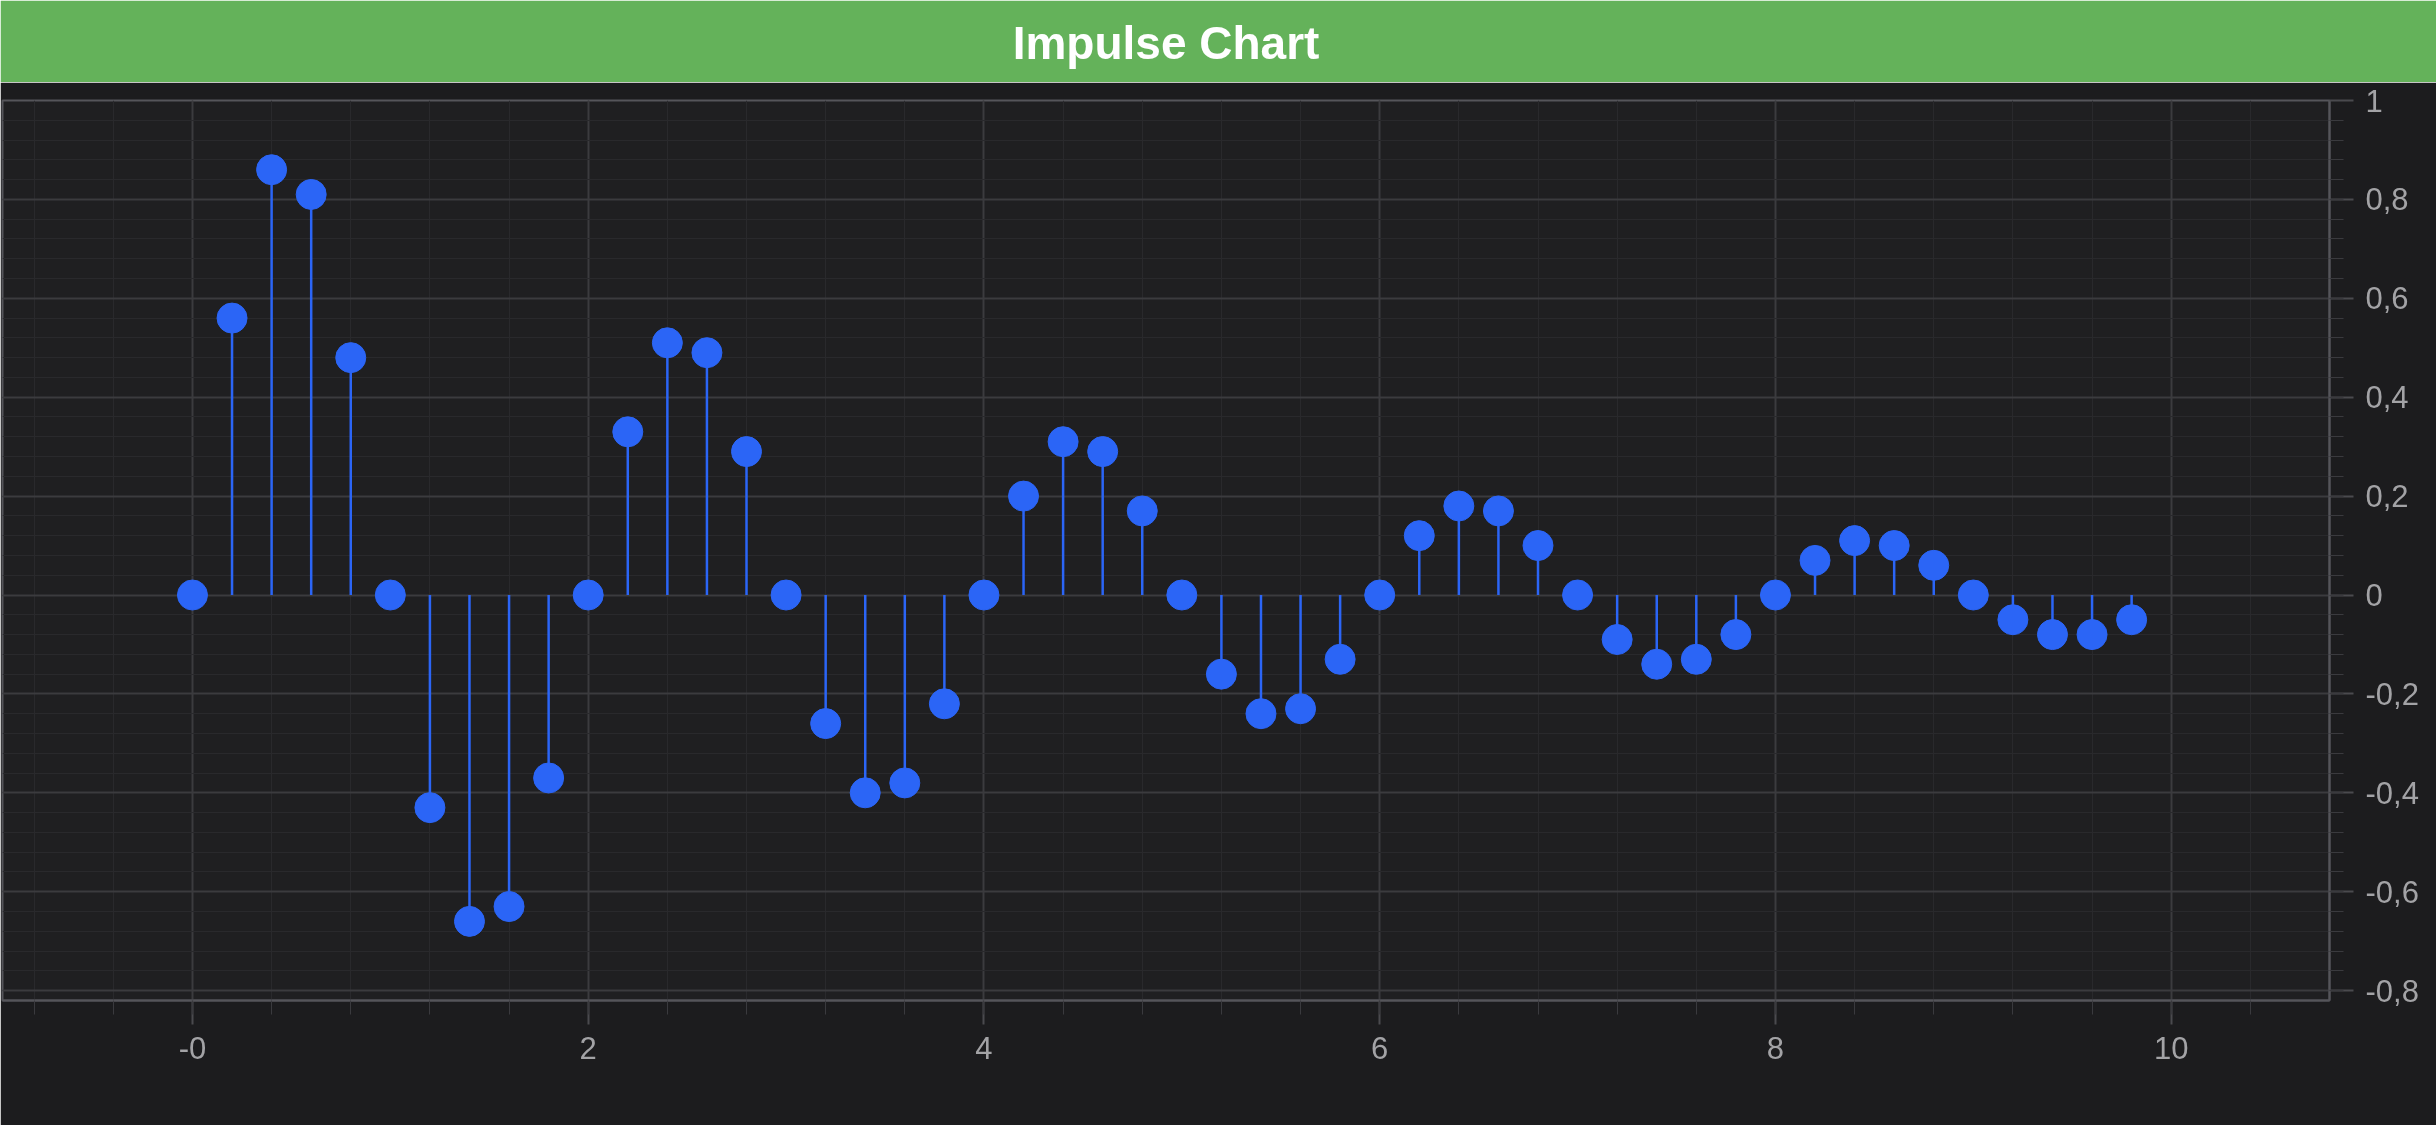 This screenshot has height=1125, width=2436. Describe the element at coordinates (2387, 398) in the screenshot. I see `y-tick-label: 0,4` at that location.